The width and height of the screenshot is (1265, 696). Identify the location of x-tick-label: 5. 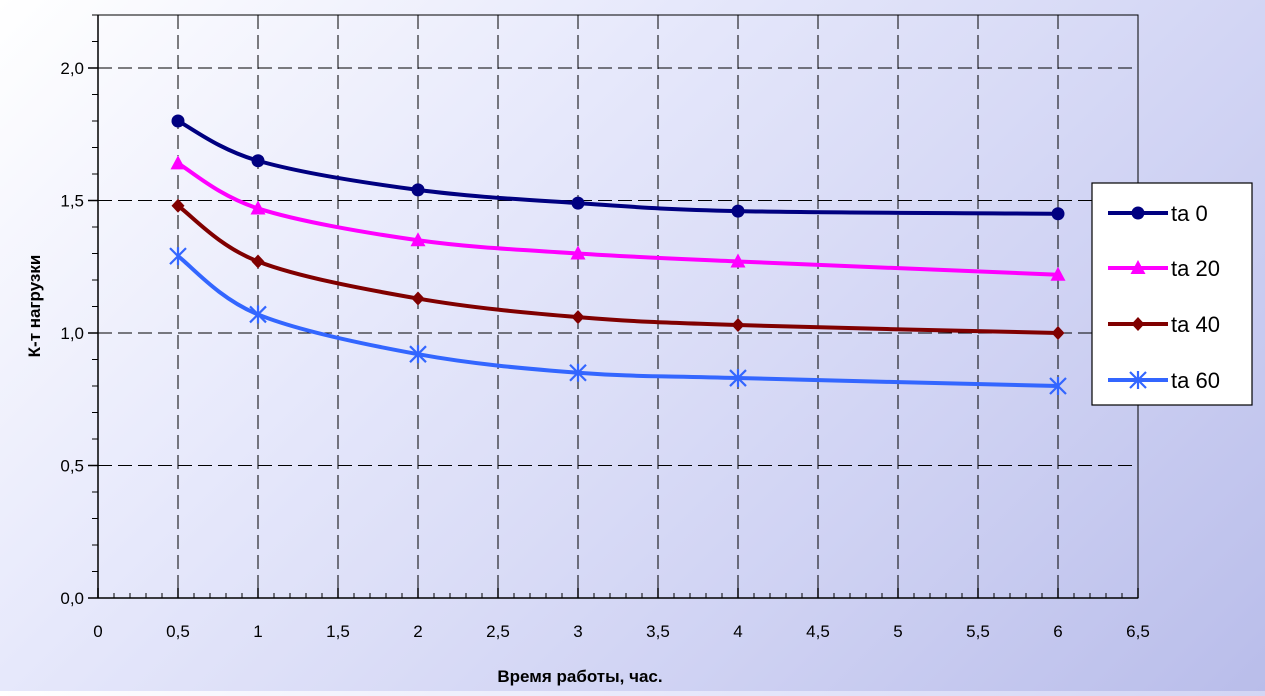
(897, 631).